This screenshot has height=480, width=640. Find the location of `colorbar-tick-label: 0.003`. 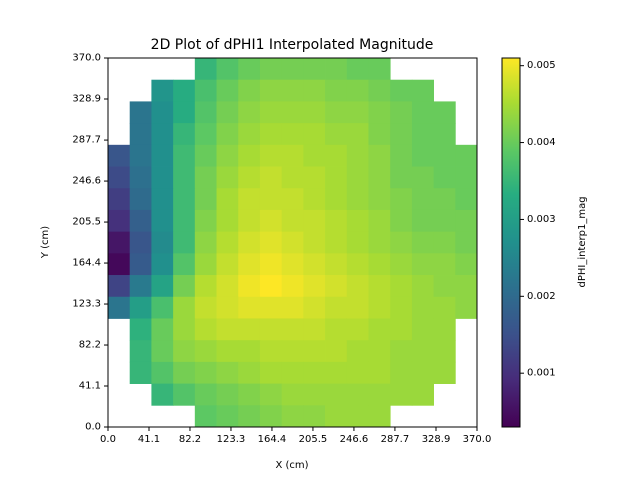

colorbar-tick-label: 0.003 is located at coordinates (541, 219).